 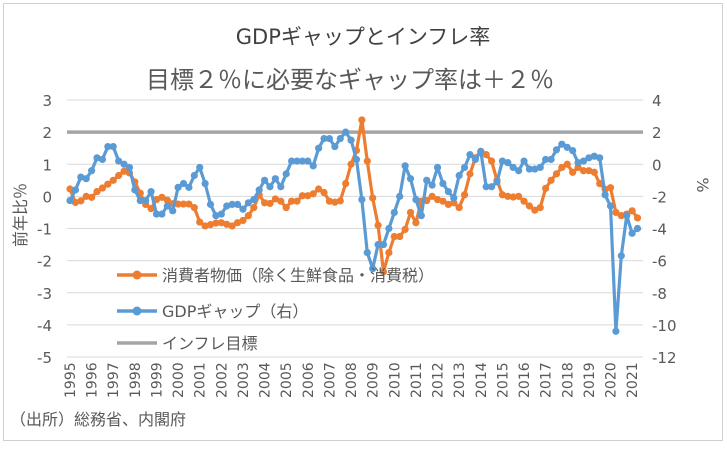 What do you see at coordinates (525, 380) in the screenshot?
I see `x-tick-label: 2016` at bounding box center [525, 380].